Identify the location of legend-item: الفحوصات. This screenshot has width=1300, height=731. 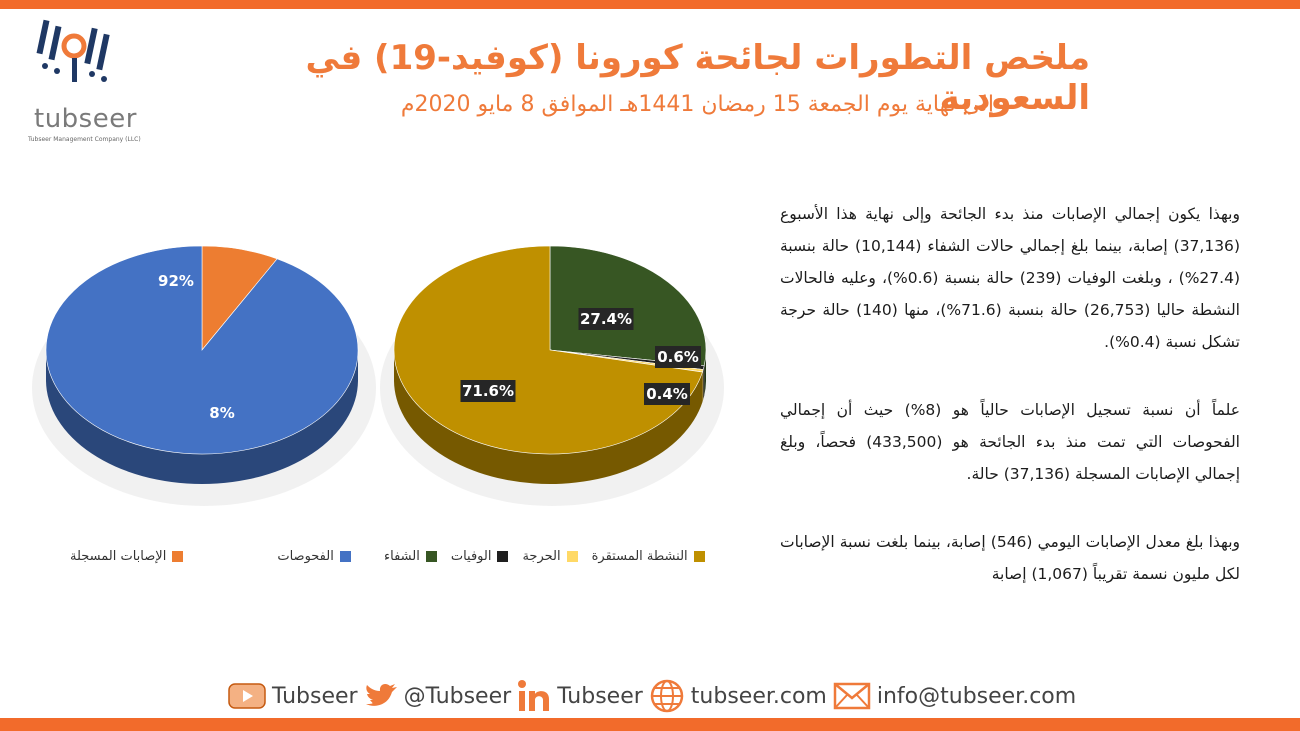
(314, 556).